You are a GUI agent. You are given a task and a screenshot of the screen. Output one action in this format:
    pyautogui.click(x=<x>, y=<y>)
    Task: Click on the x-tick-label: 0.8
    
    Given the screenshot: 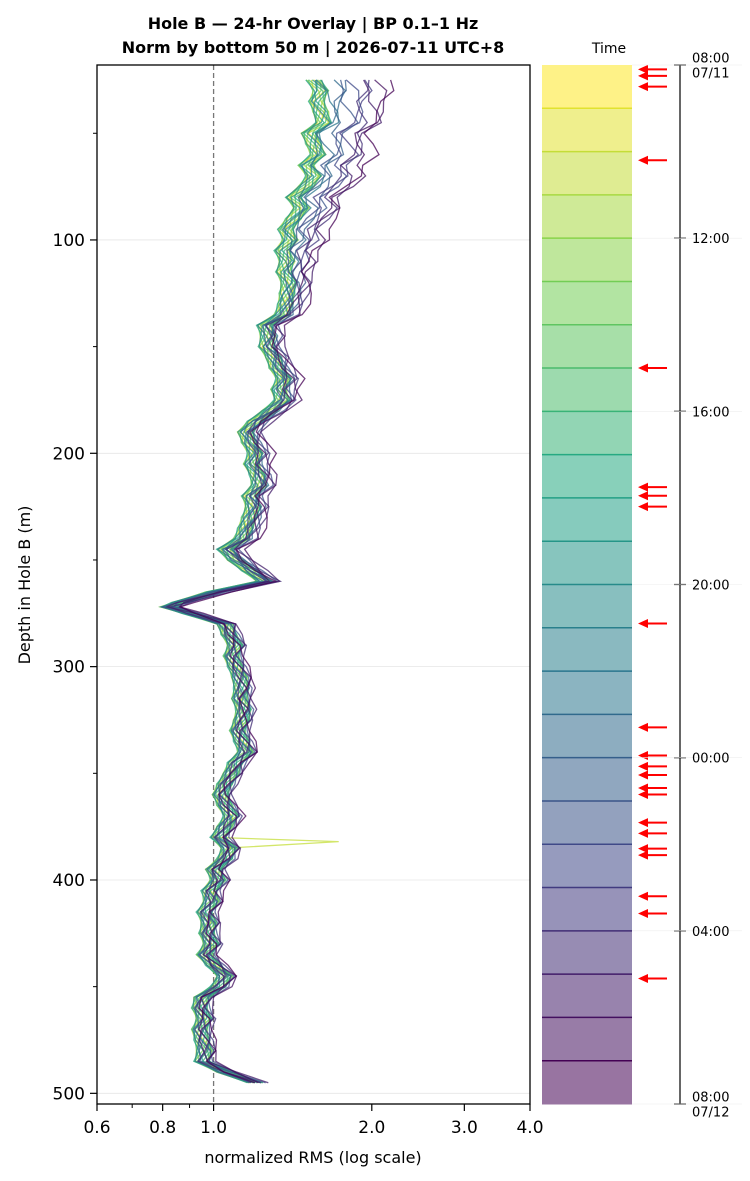 What is the action you would take?
    pyautogui.click(x=162, y=1128)
    